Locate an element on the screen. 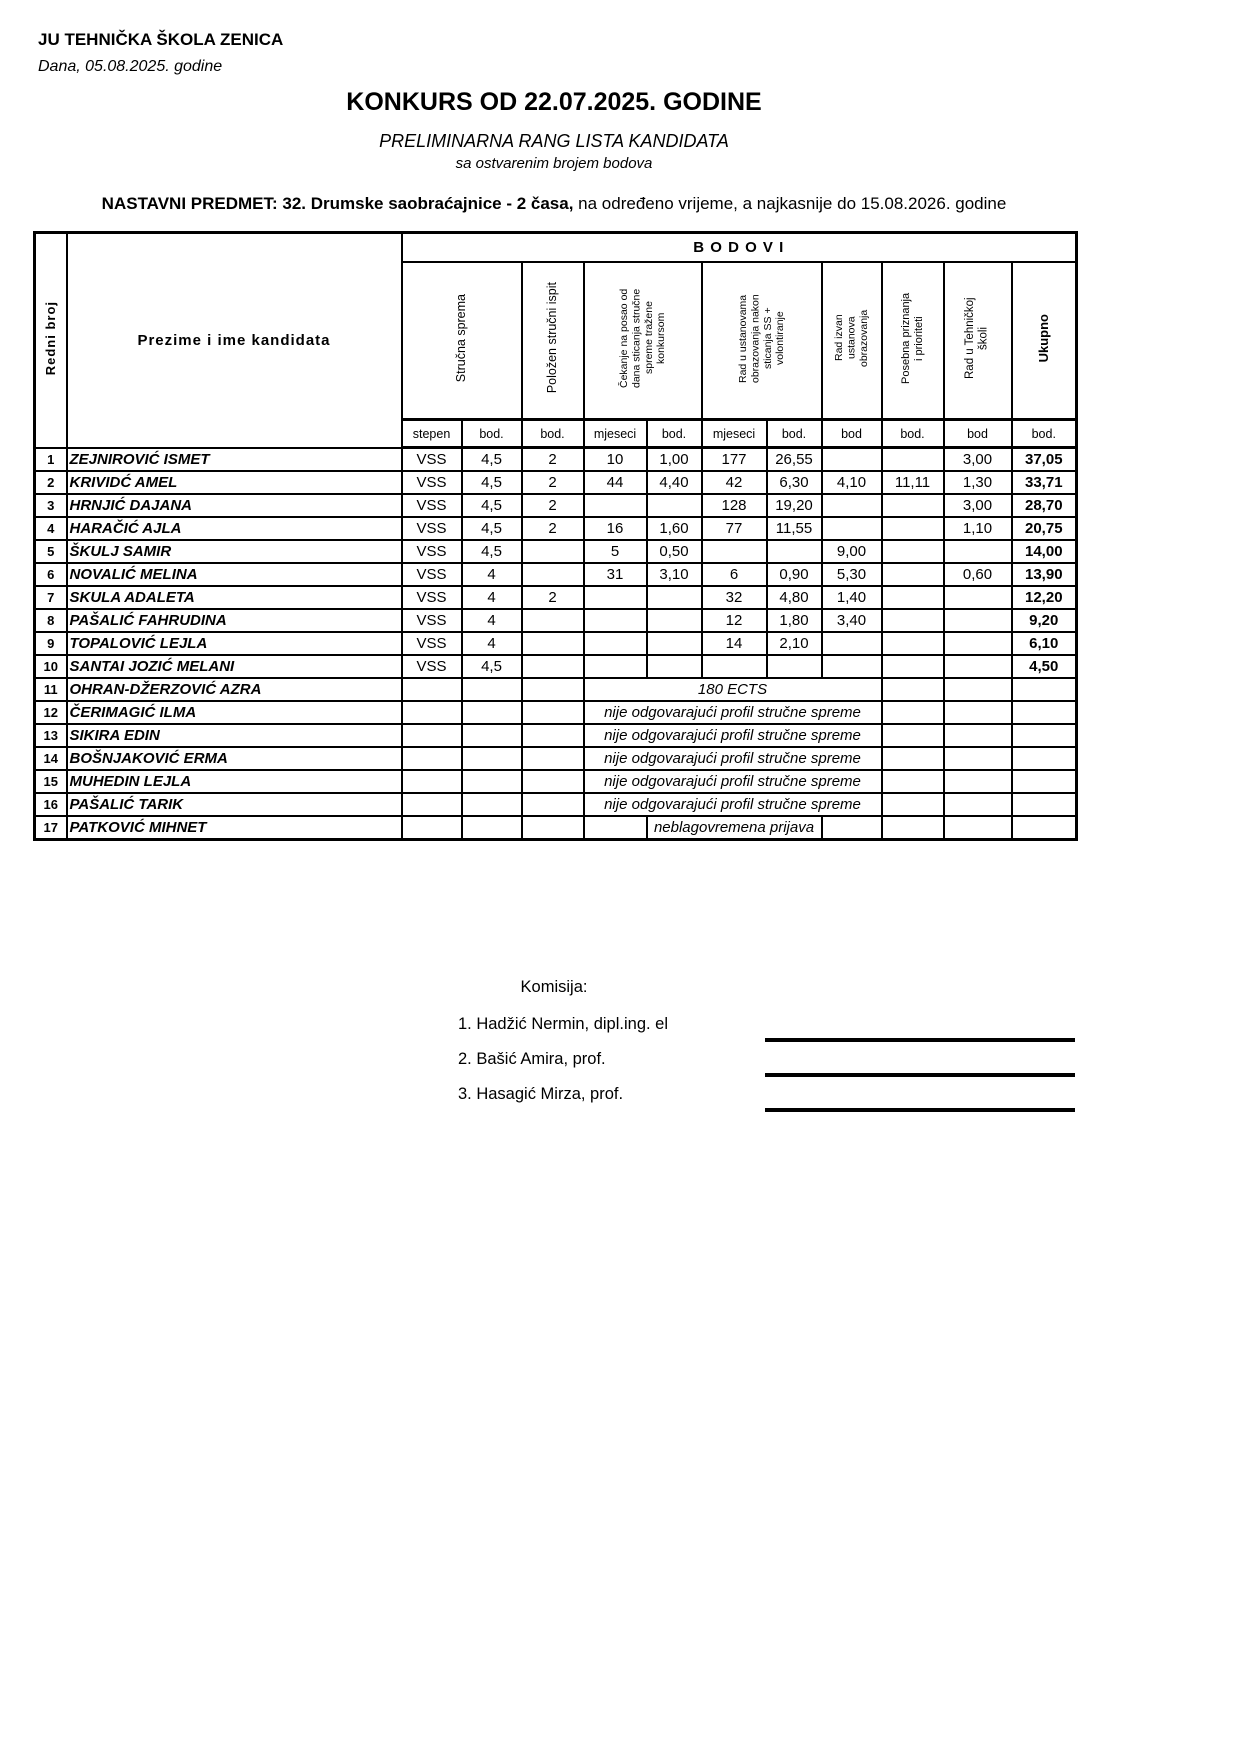 Image resolution: width=1241 pixels, height=1755 pixels. candidate-row: 17 PATKOVIĆ MIHNET neblagovremena prijava is located at coordinates (555, 827).